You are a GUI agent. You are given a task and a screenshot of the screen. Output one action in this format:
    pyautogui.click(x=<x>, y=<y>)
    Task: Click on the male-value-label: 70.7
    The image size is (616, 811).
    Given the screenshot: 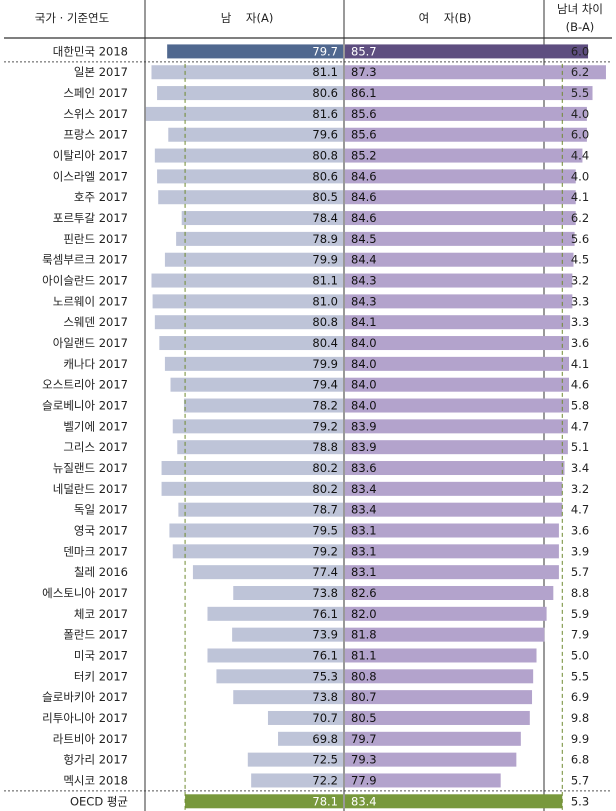 What is the action you would take?
    pyautogui.click(x=325, y=718)
    